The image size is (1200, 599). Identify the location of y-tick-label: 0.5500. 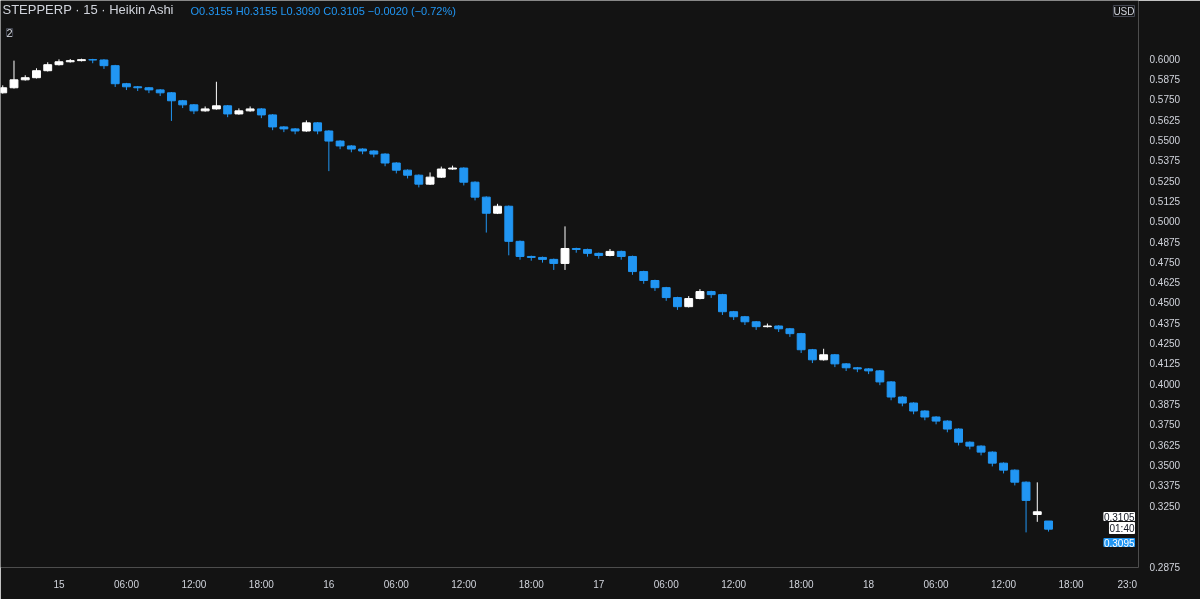
(1165, 140).